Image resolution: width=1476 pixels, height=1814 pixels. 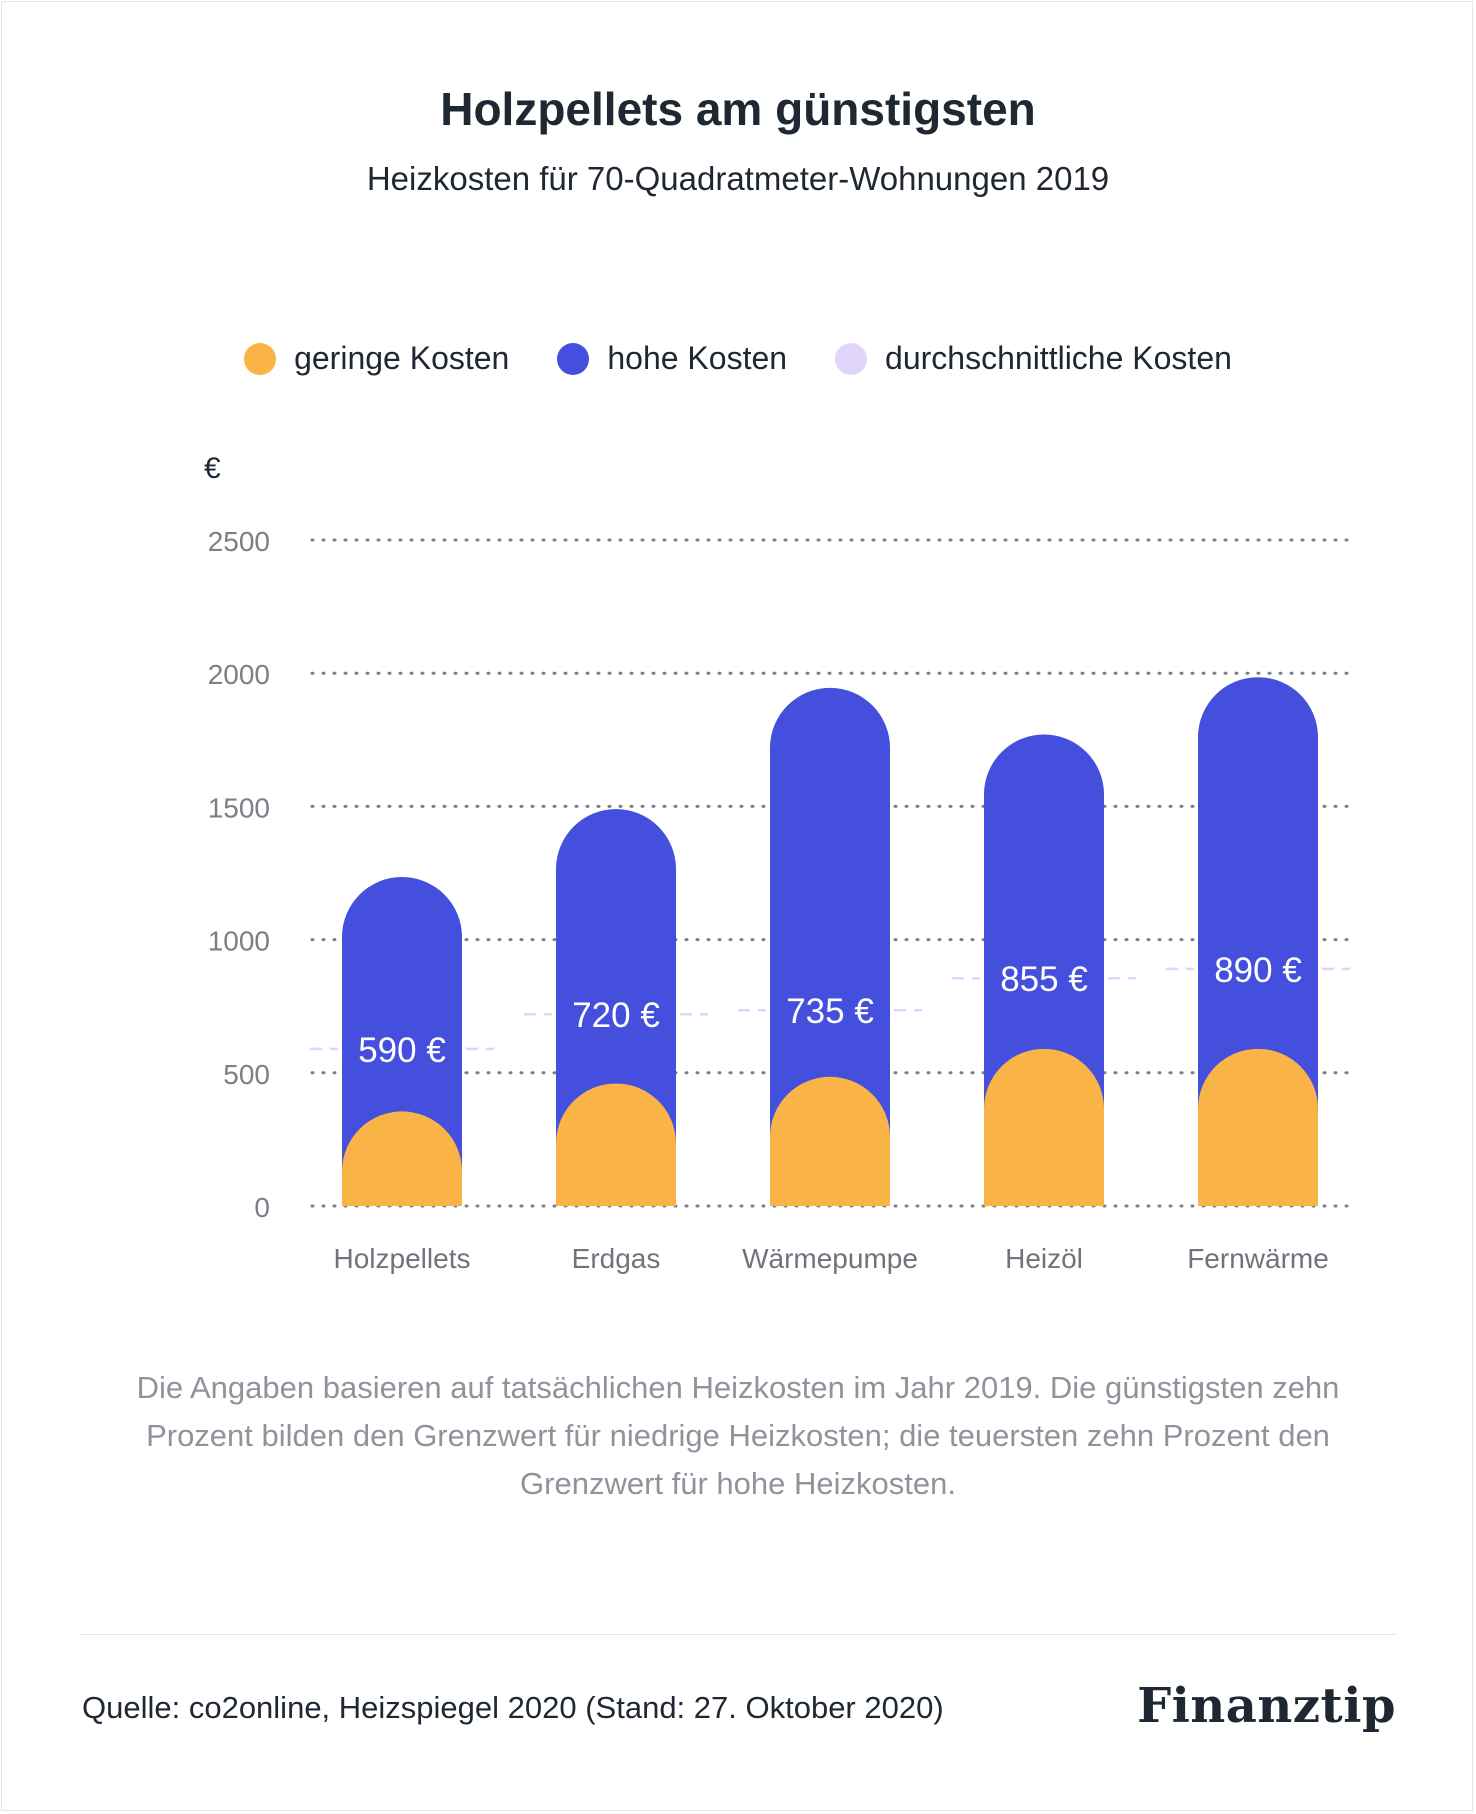 I want to click on y-tick-label-2000: 2000, so click(x=239, y=674).